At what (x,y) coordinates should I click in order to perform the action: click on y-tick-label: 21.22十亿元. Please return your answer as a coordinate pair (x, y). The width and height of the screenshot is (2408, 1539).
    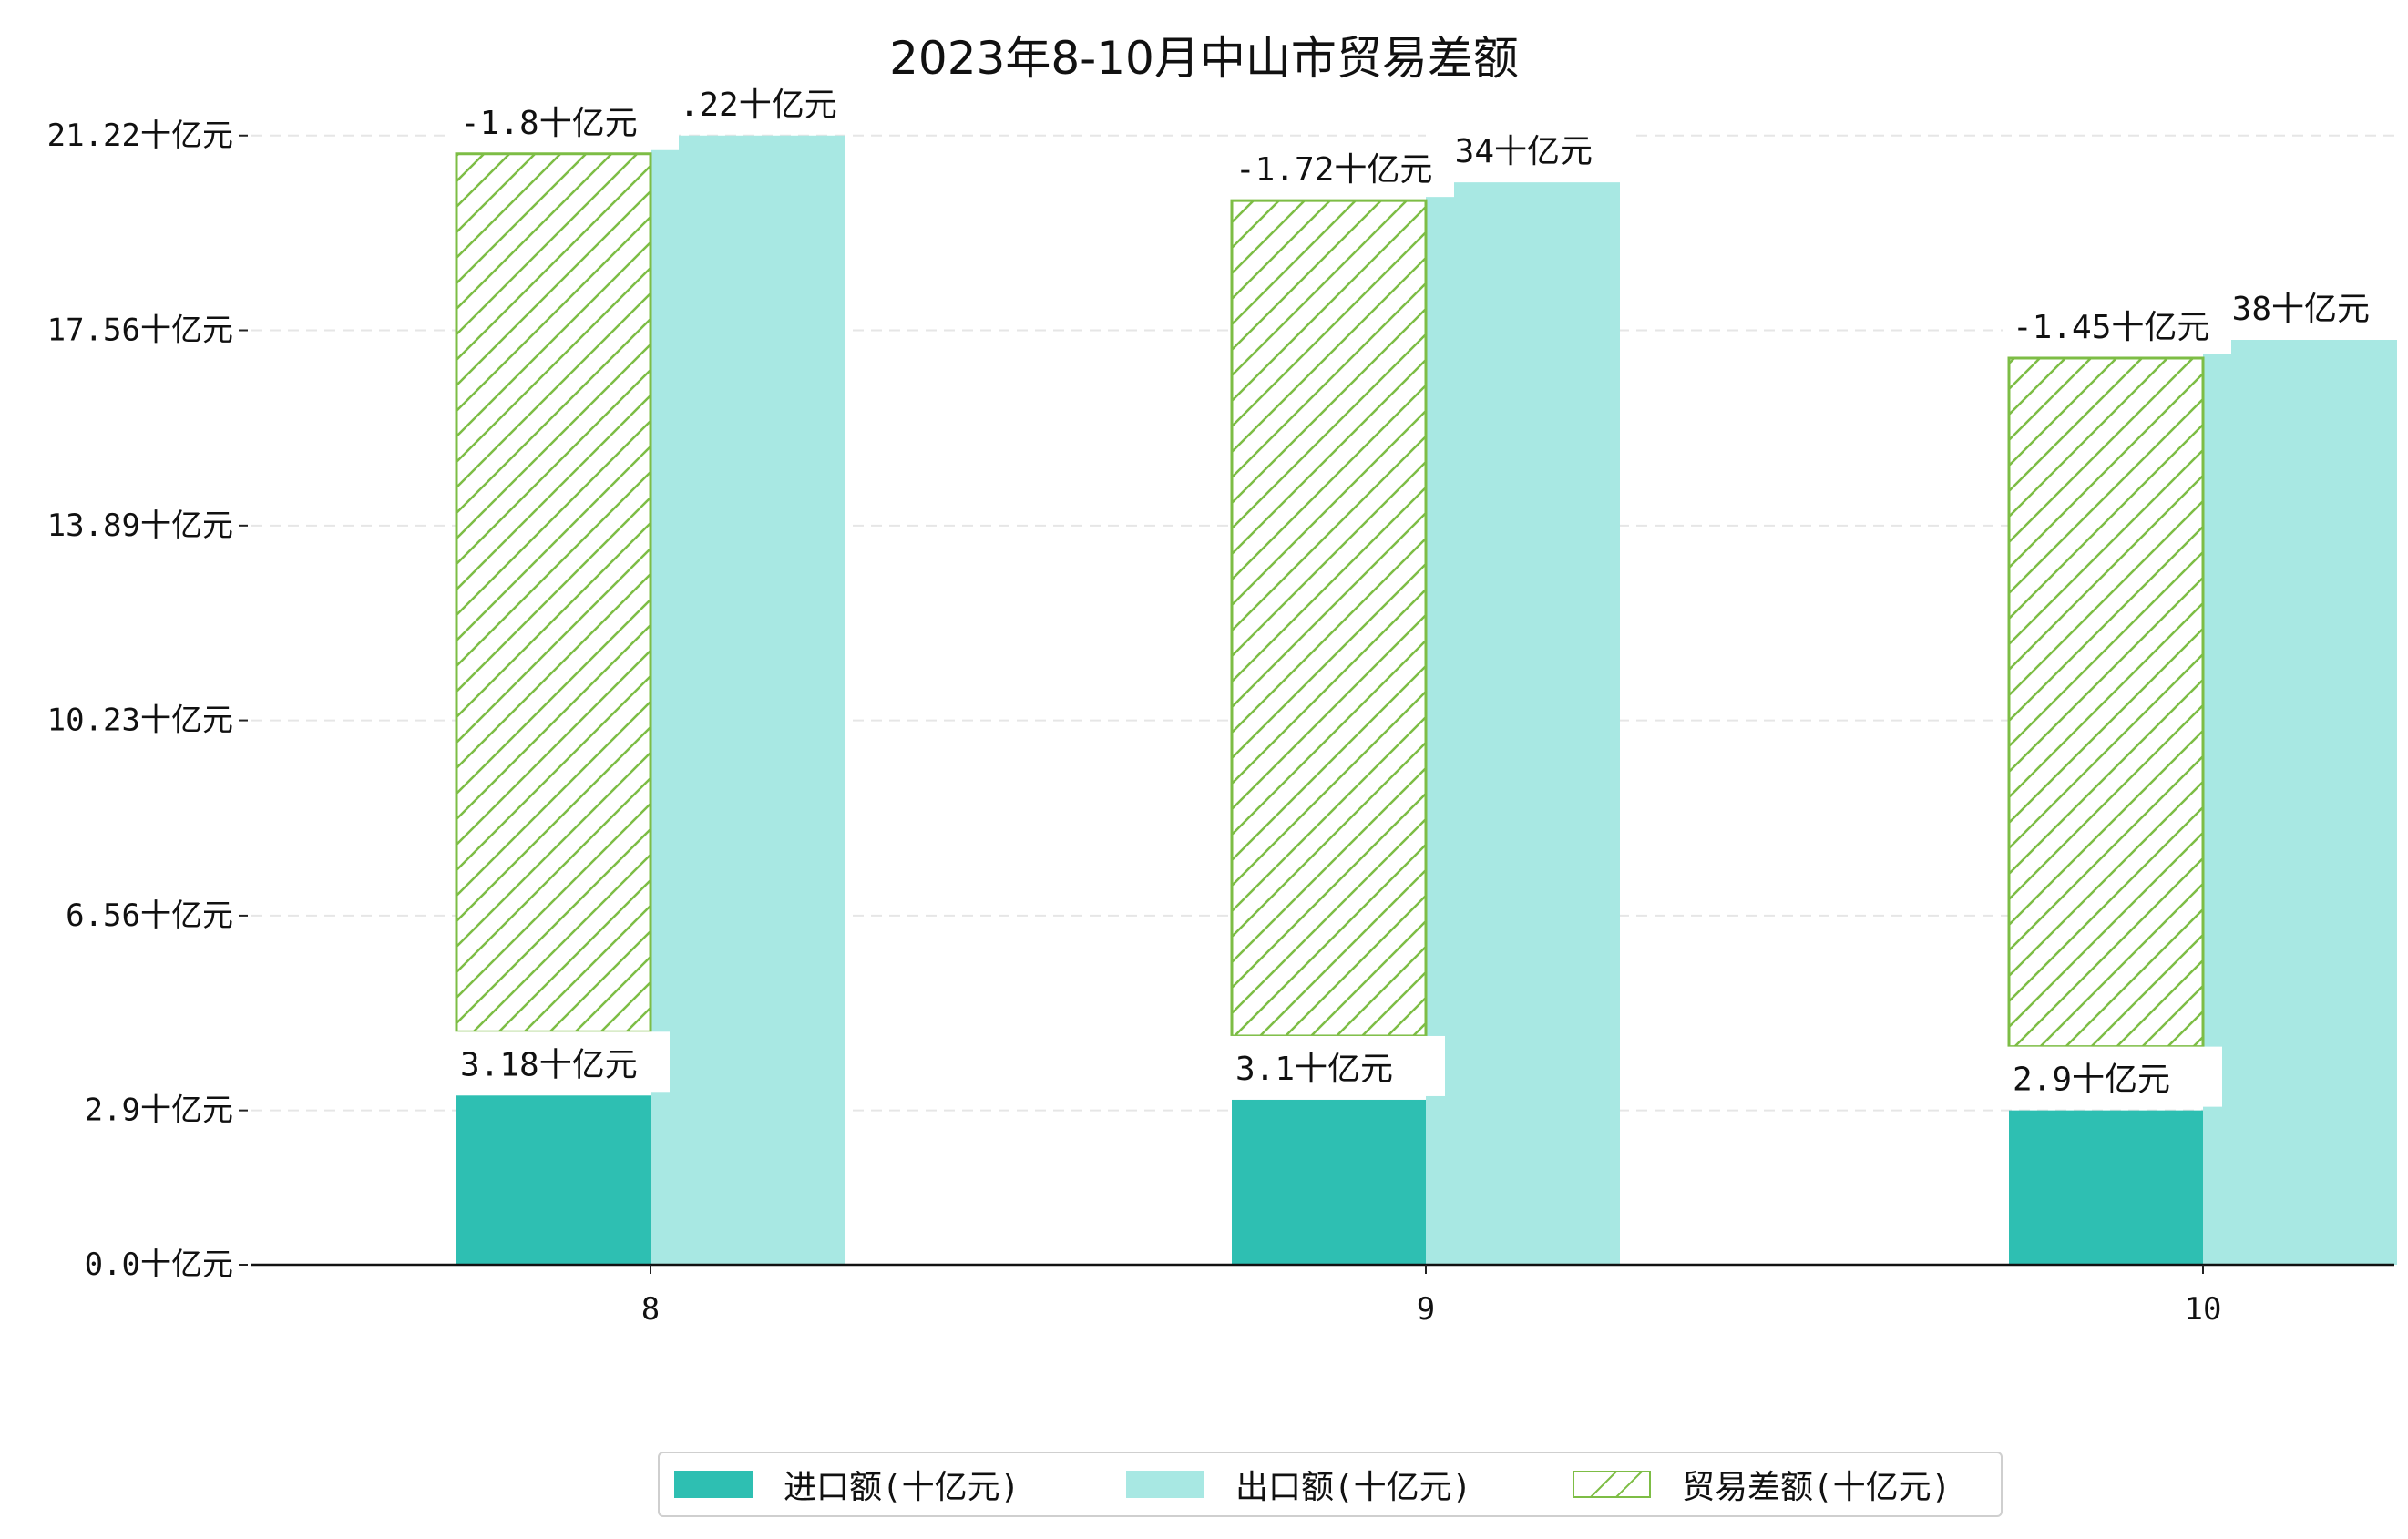
    Looking at the image, I should click on (140, 136).